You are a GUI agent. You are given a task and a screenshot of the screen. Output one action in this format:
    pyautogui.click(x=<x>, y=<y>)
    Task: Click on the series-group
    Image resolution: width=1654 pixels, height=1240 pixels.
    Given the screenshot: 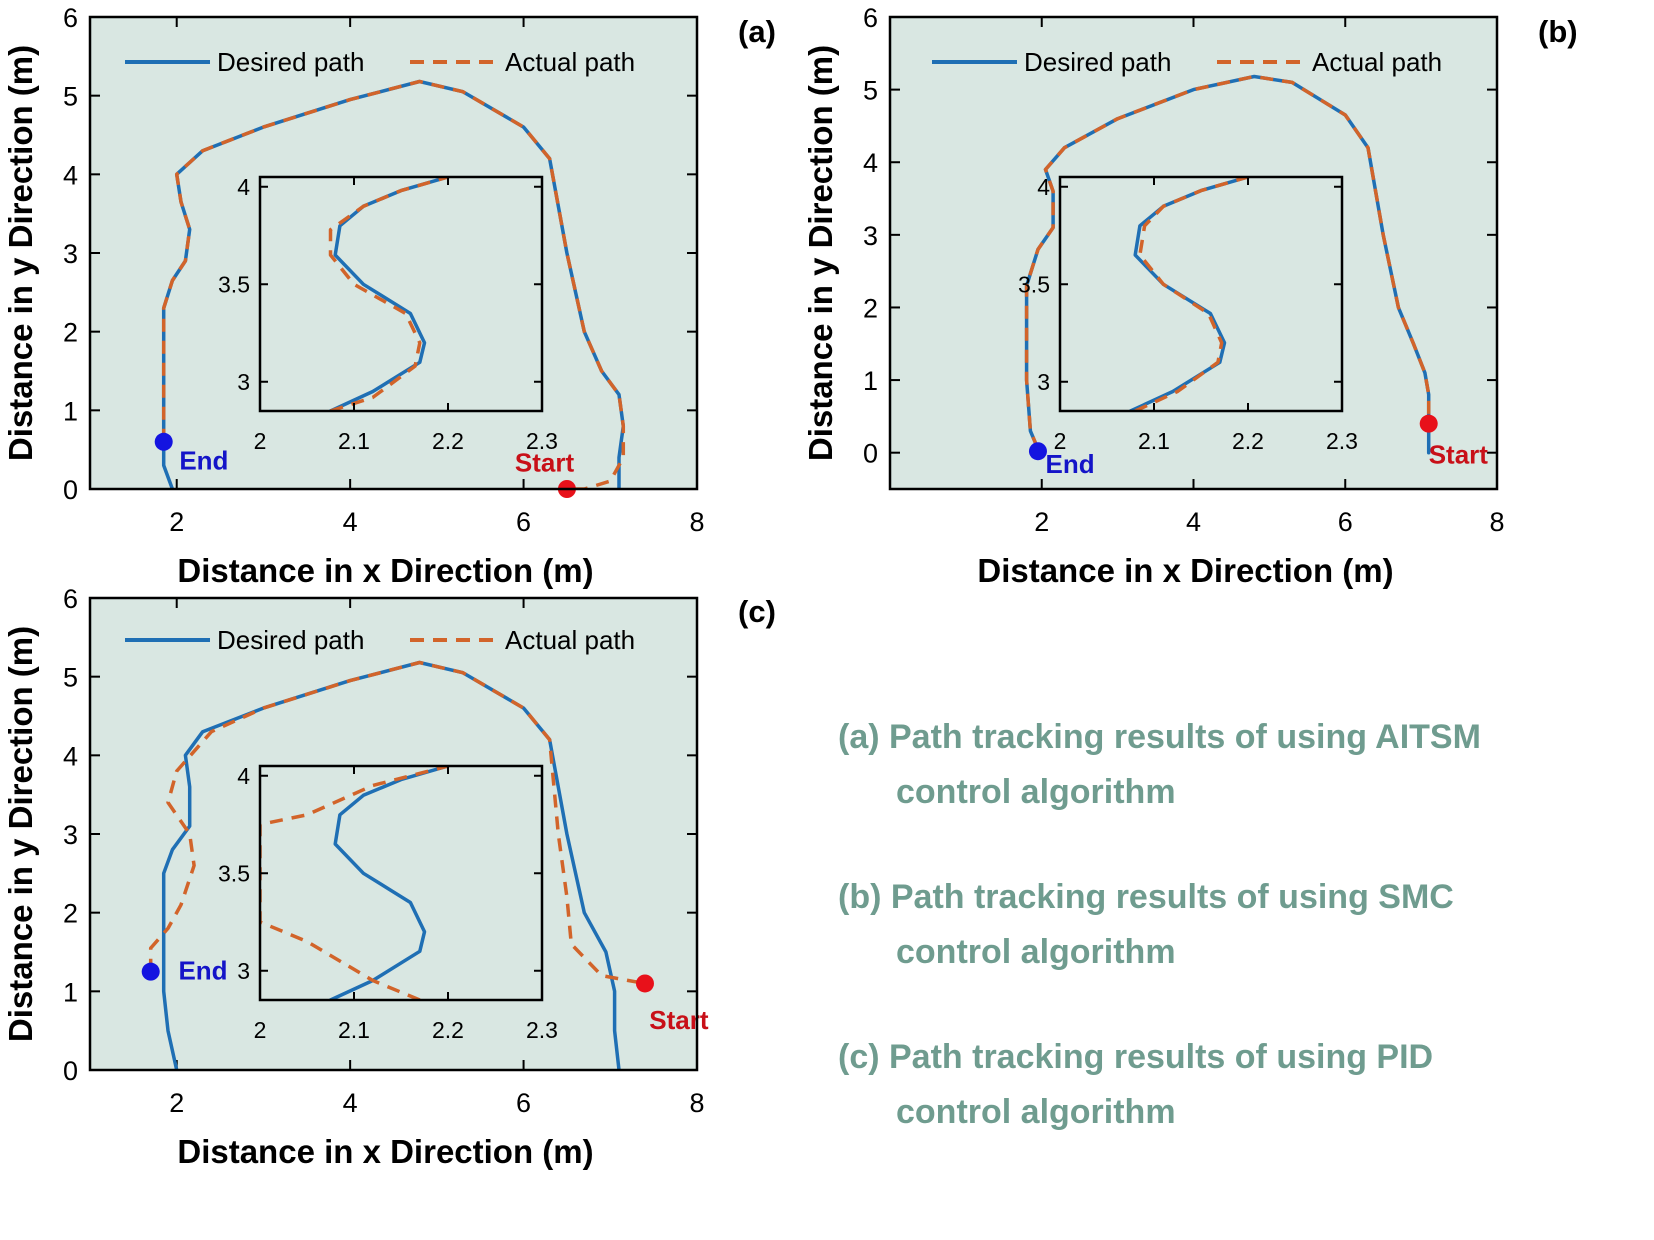 What is the action you would take?
    pyautogui.click(x=397, y=865)
    